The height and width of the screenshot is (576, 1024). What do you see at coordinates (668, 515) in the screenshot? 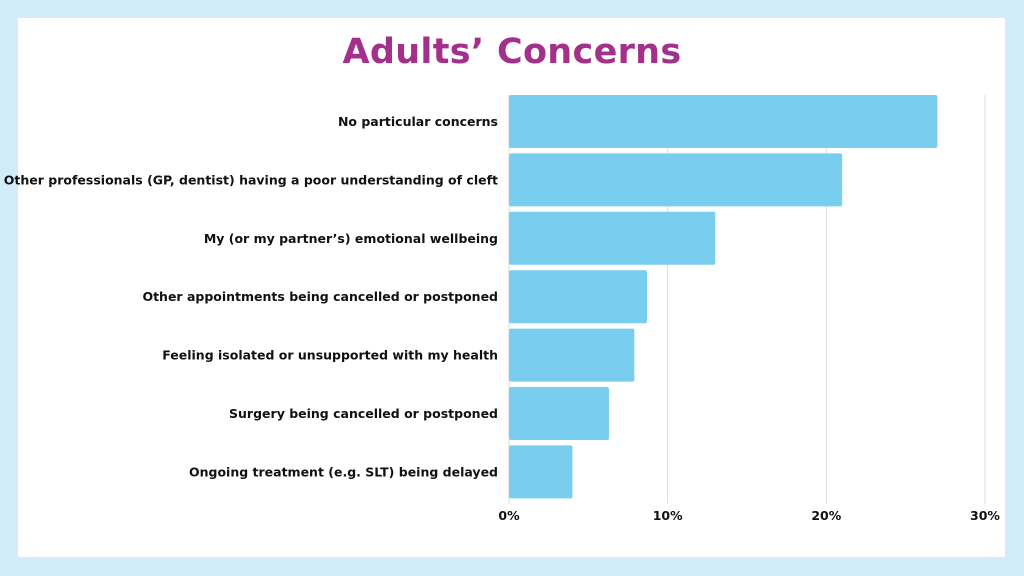
I see `x-tick-label-1: 10%` at bounding box center [668, 515].